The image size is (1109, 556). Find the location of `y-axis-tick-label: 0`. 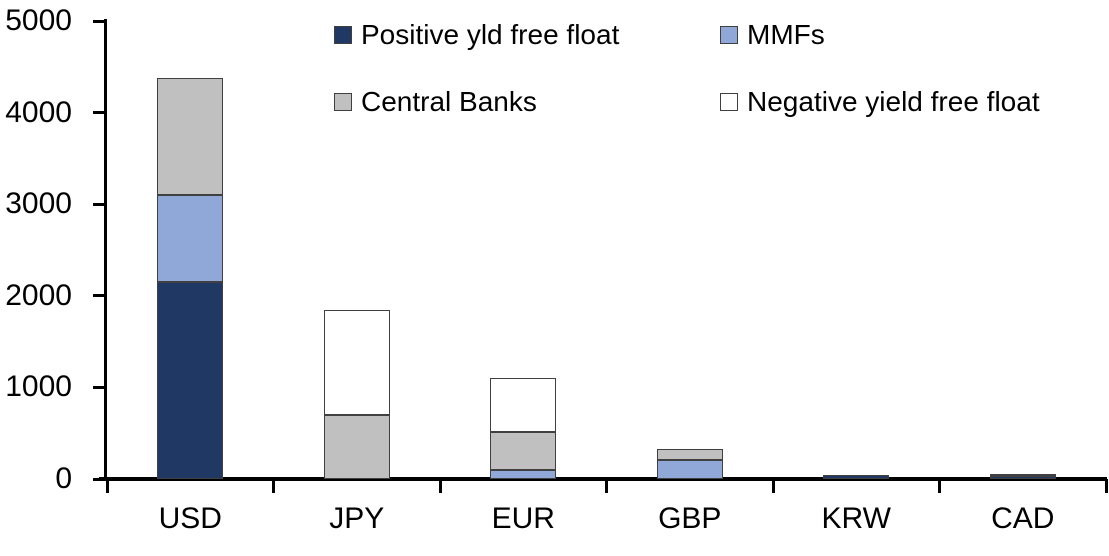

y-axis-tick-label: 0 is located at coordinates (63, 478).